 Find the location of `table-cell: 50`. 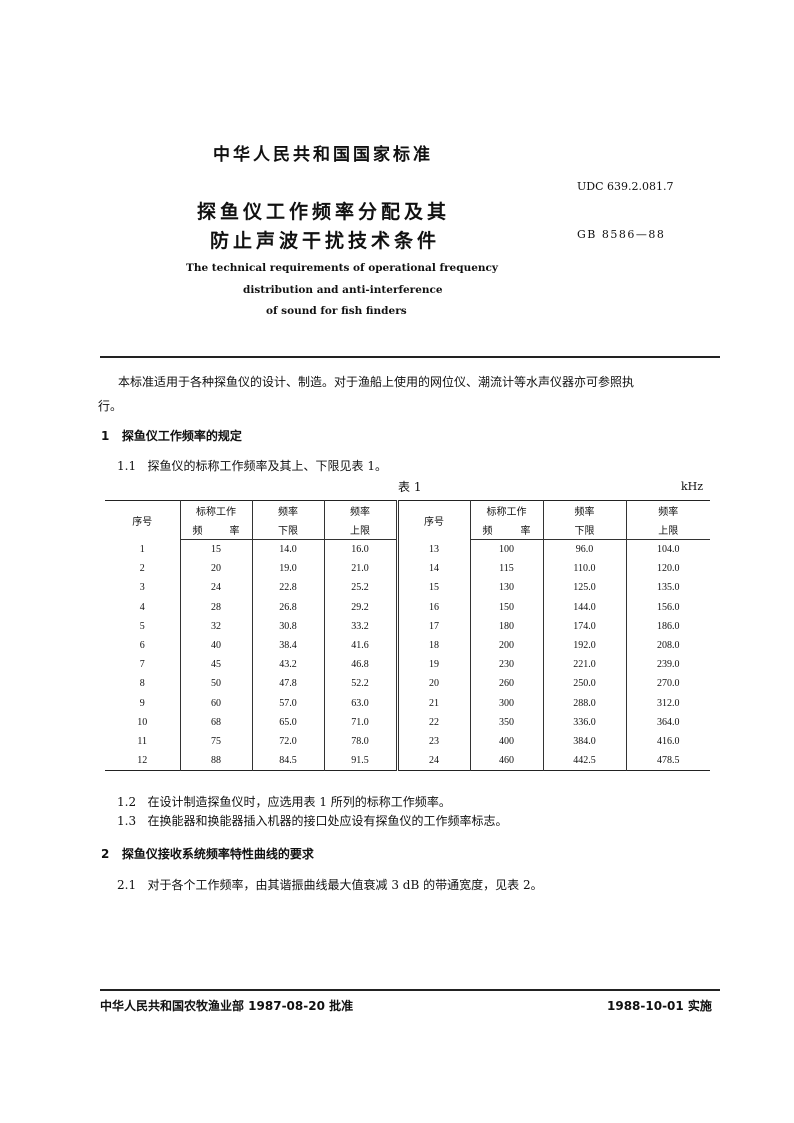

table-cell: 50 is located at coordinates (215, 684).